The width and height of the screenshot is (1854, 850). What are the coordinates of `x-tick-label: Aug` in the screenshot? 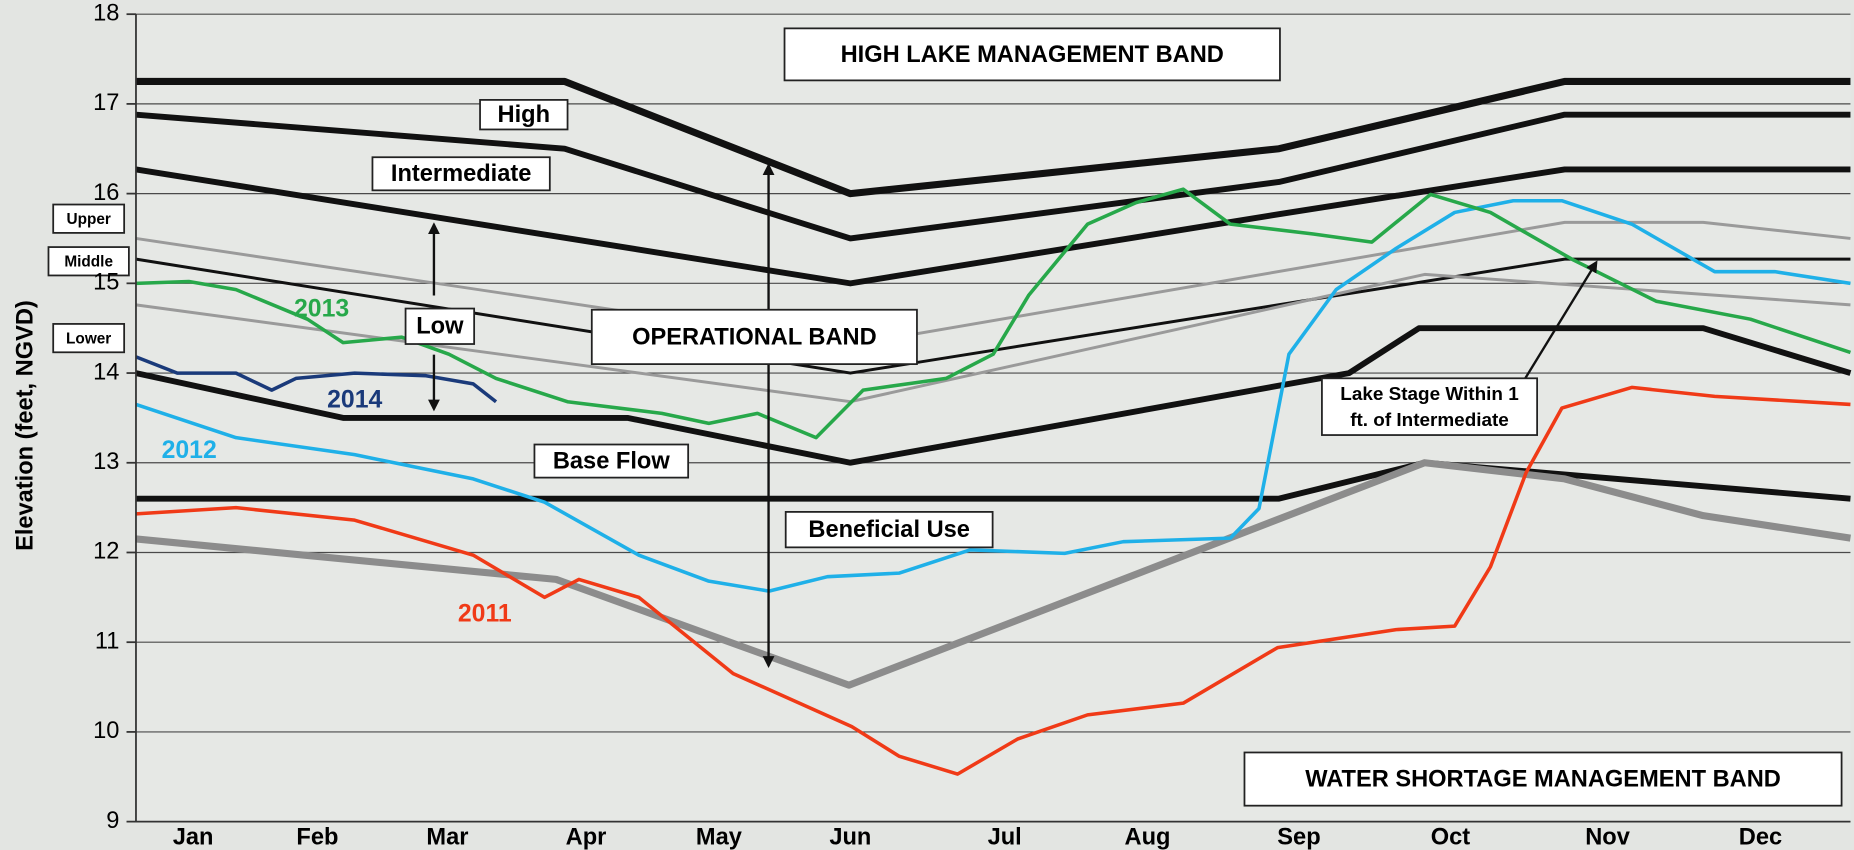 It's located at (1148, 837).